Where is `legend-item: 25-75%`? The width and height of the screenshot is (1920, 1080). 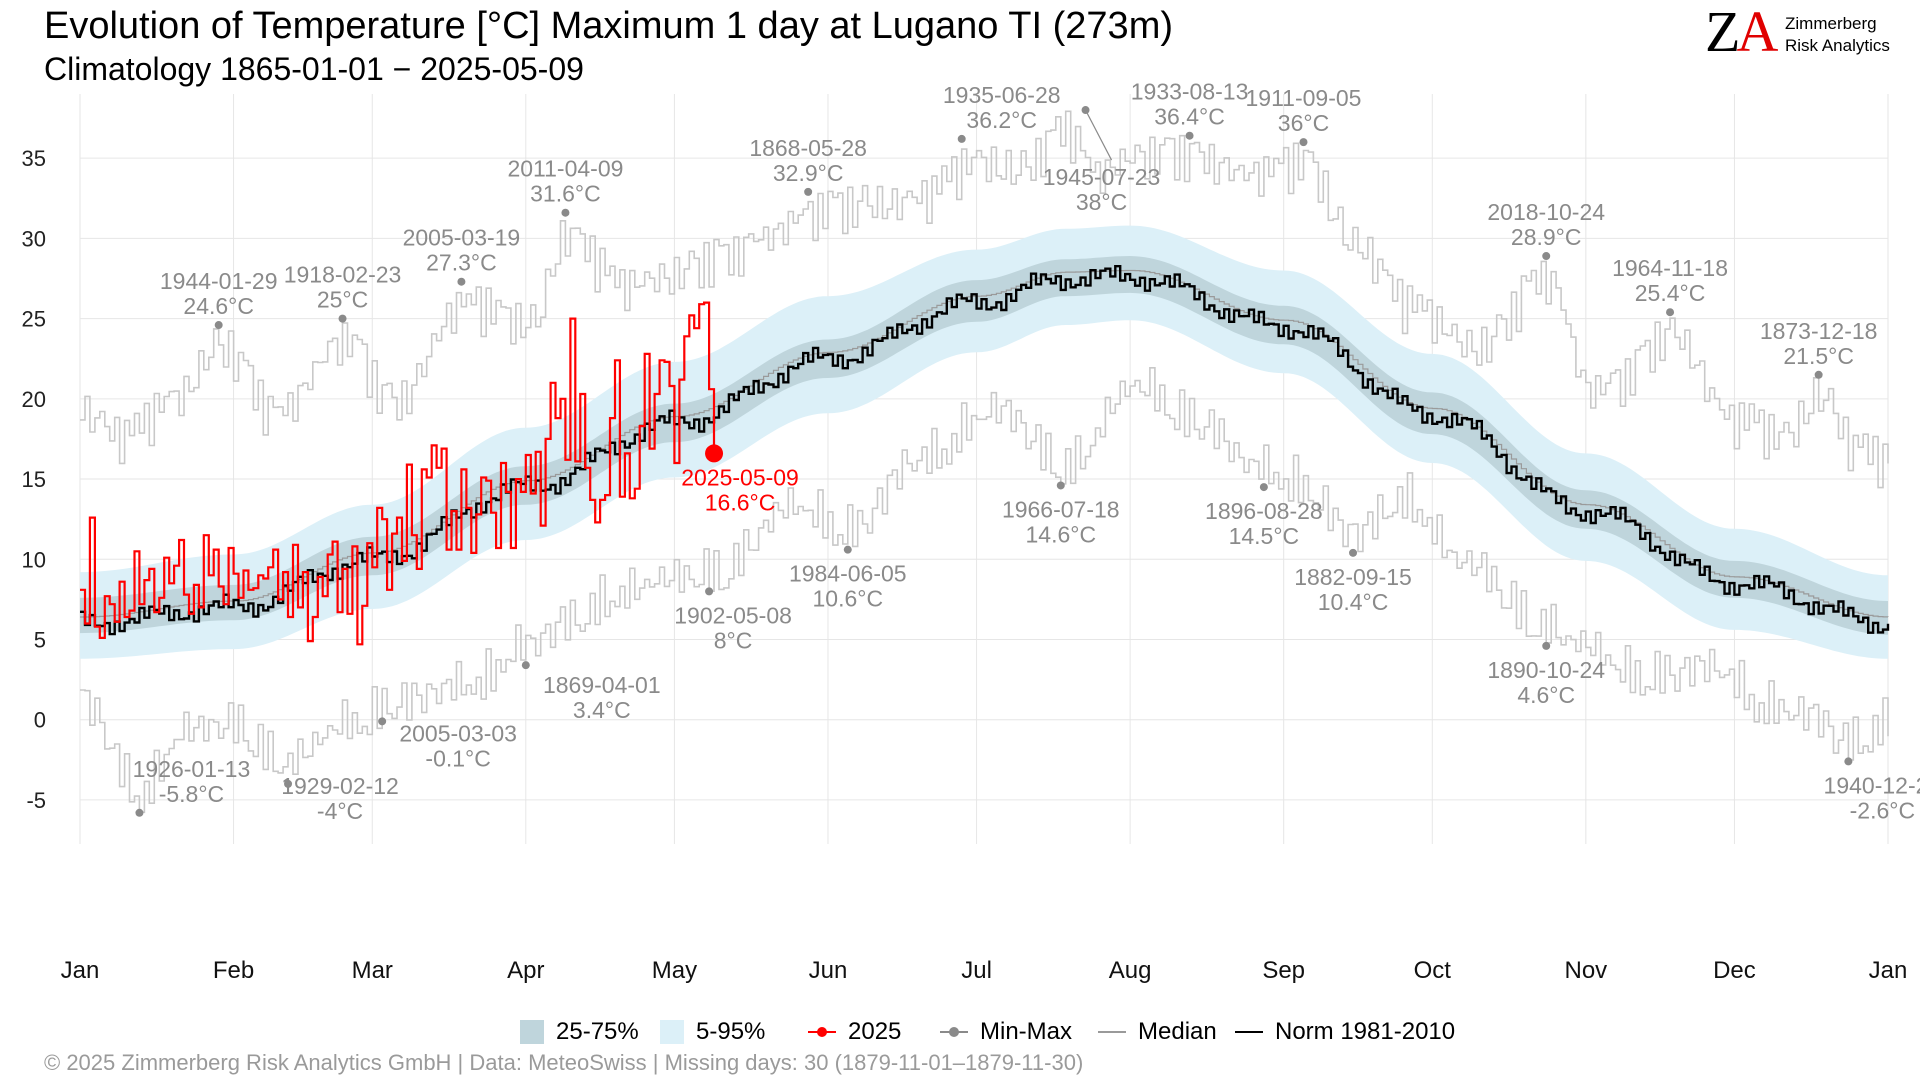
legend-item: 25-75% is located at coordinates (579, 1032).